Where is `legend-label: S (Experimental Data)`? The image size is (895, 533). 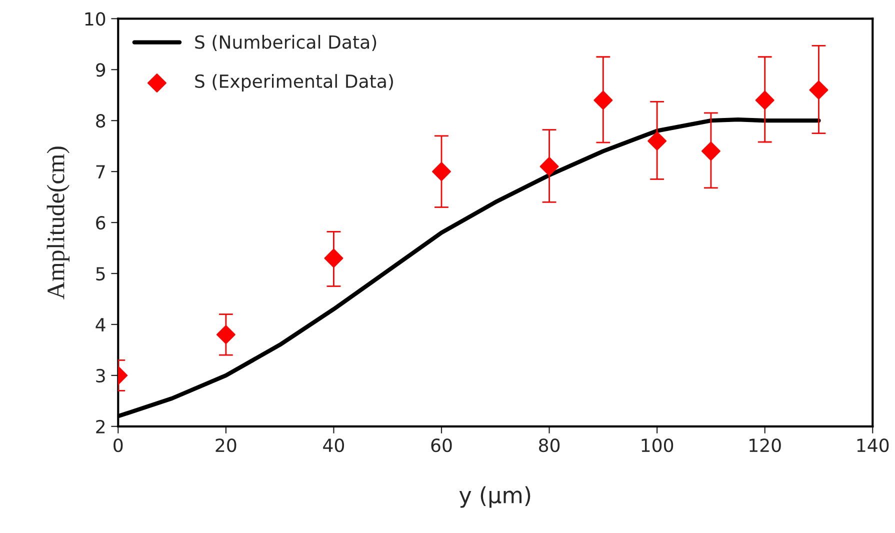
legend-label: S (Experimental Data) is located at coordinates (294, 83).